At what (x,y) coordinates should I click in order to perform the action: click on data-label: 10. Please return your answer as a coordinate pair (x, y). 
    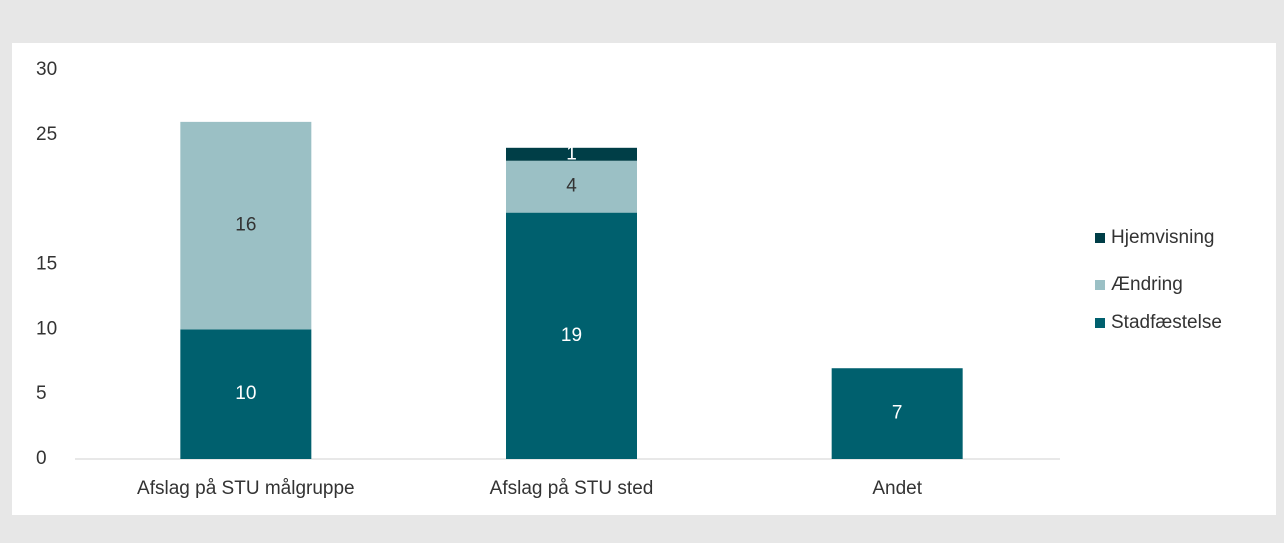
    Looking at the image, I should click on (245, 393).